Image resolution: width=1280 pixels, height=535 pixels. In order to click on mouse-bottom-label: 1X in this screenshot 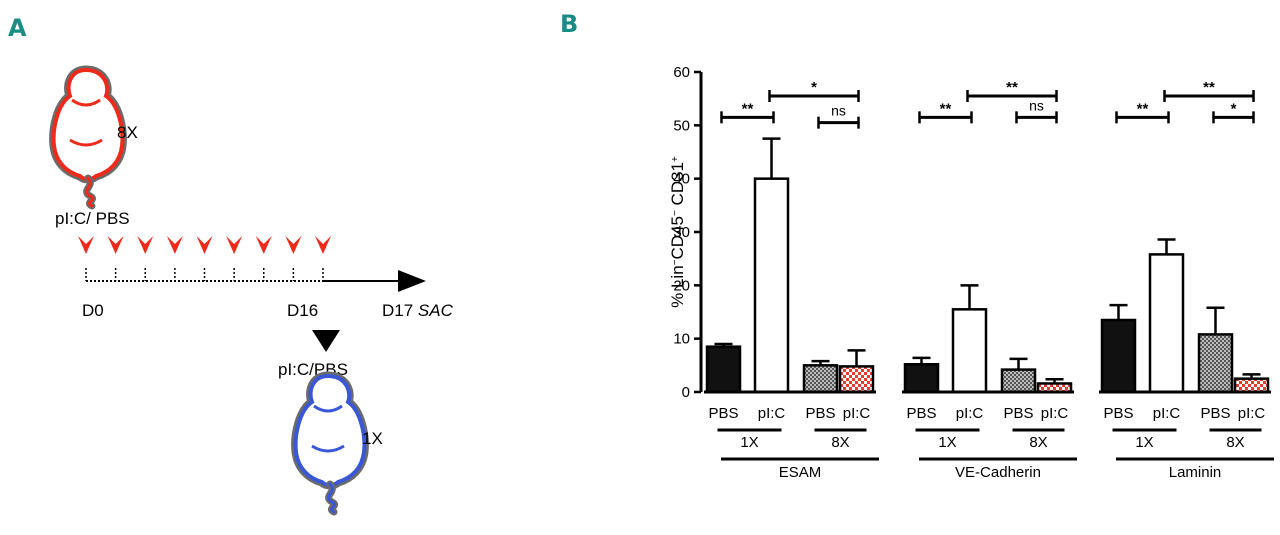, I will do `click(372, 438)`.